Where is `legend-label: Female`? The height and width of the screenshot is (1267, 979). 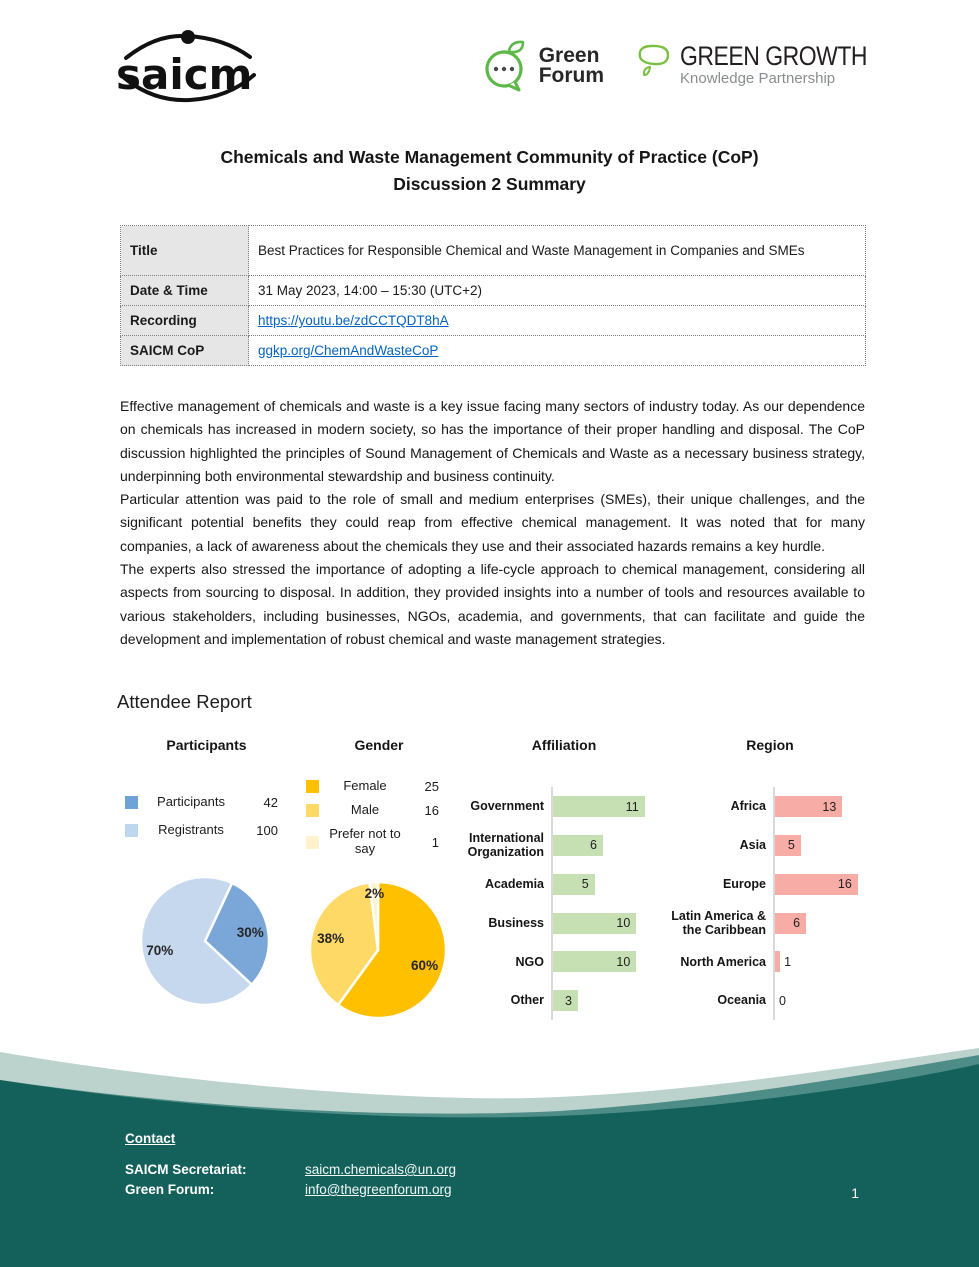
legend-label: Female is located at coordinates (365, 786).